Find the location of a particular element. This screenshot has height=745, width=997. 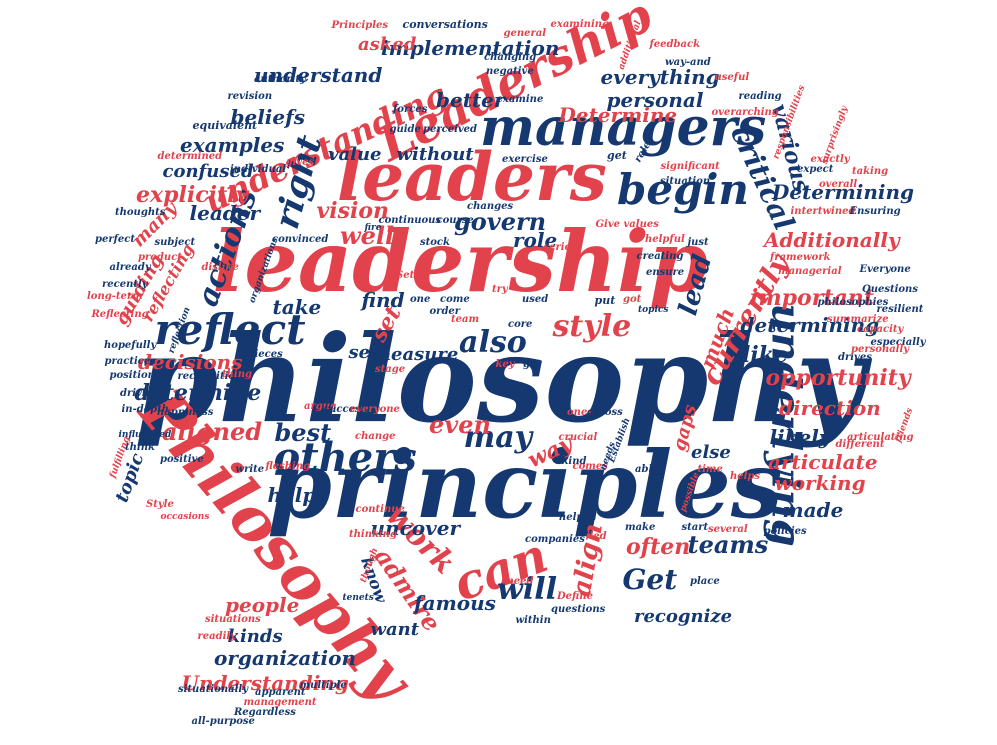

cloud-word: overarching is located at coordinates (745, 112).